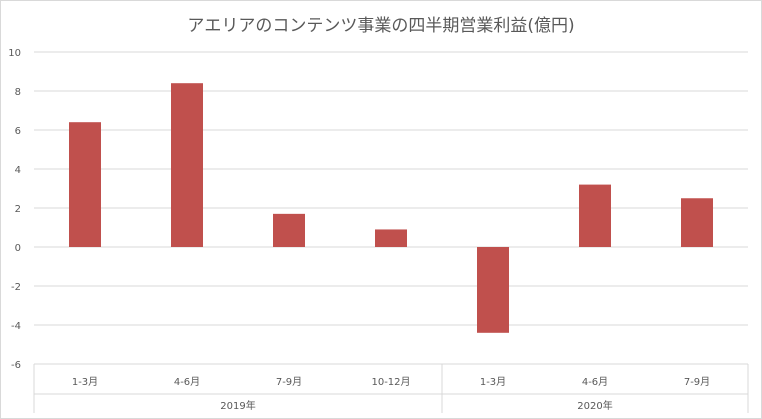  What do you see at coordinates (16, 365) in the screenshot?
I see `y-tick-label: -6` at bounding box center [16, 365].